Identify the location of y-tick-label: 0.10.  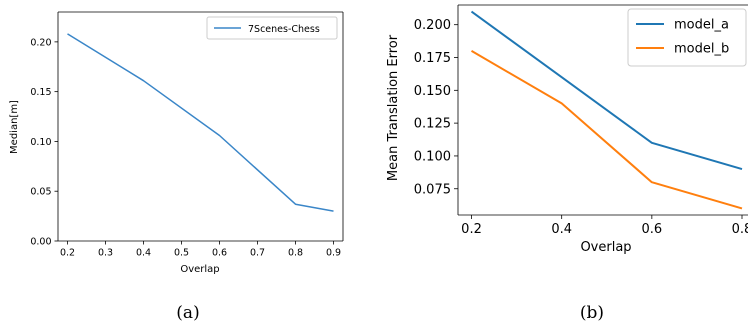
(40, 142).